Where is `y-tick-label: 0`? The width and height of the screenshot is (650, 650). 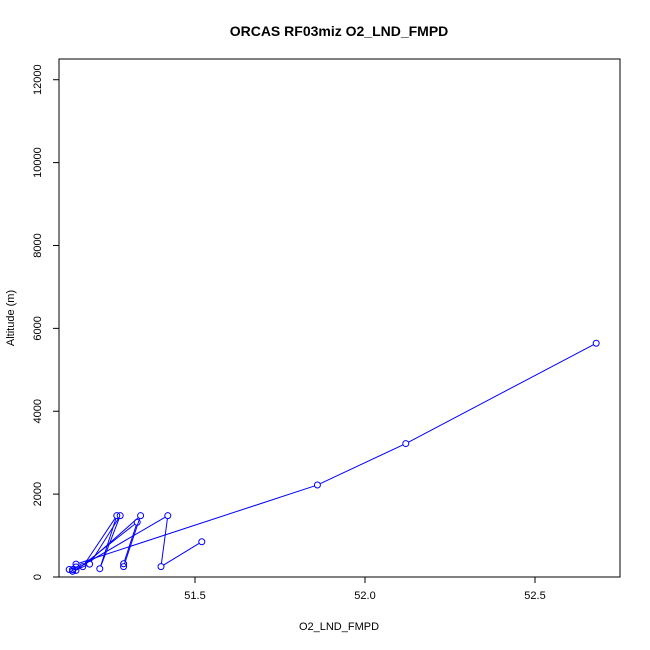 y-tick-label: 0 is located at coordinates (38, 577).